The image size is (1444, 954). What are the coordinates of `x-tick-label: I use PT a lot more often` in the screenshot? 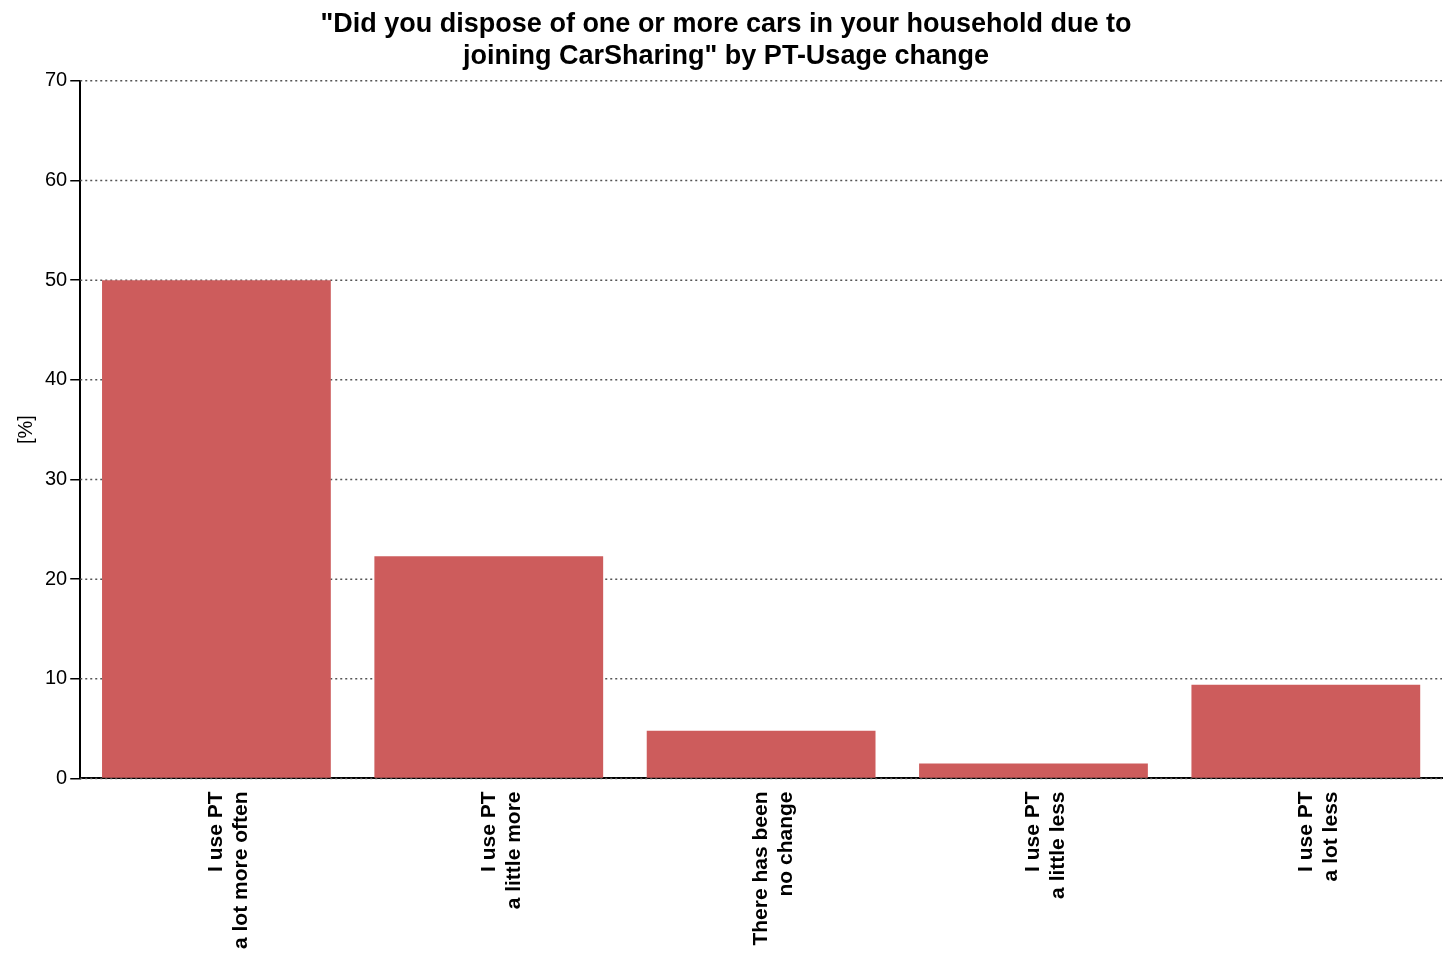 It's located at (227, 870).